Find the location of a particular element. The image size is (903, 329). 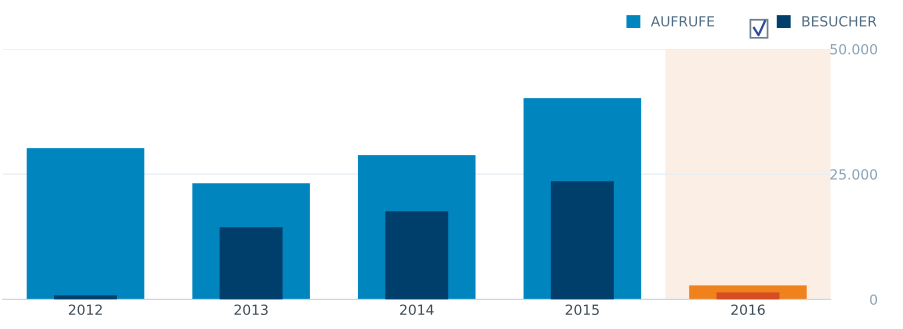

x-tick-label: 2015 is located at coordinates (582, 309).